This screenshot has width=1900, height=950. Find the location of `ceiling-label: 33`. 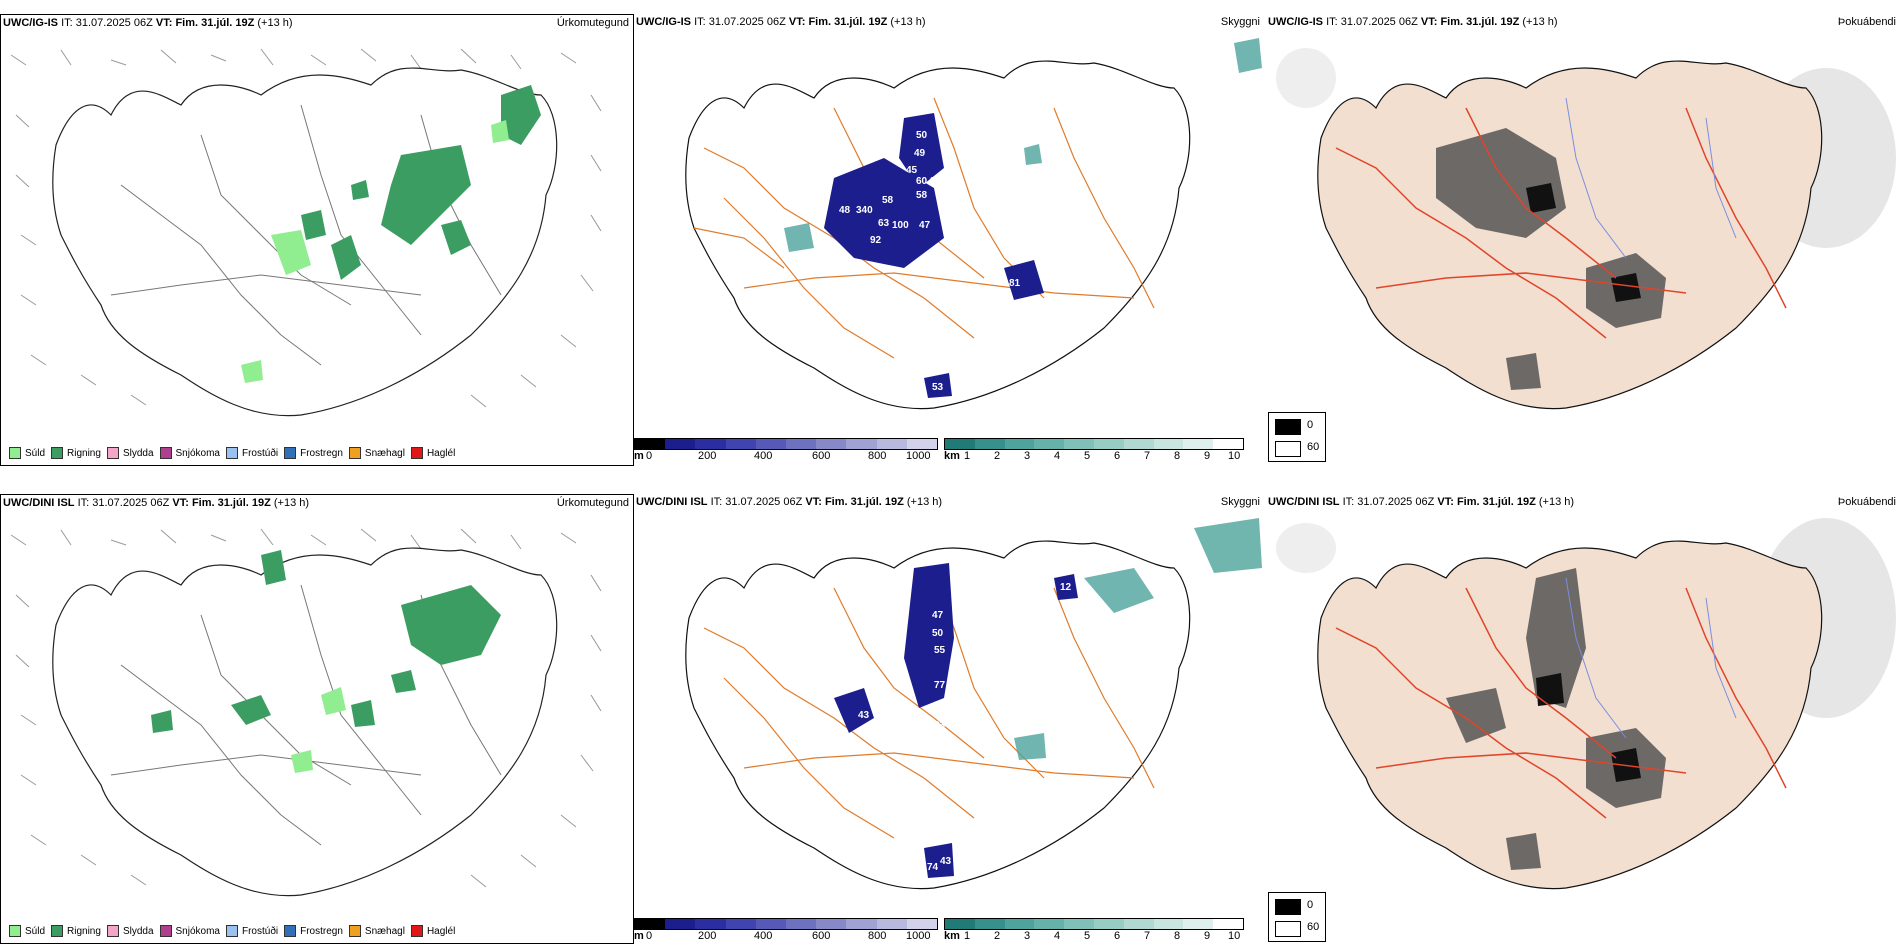

ceiling-label: 33 is located at coordinates (940, 725).